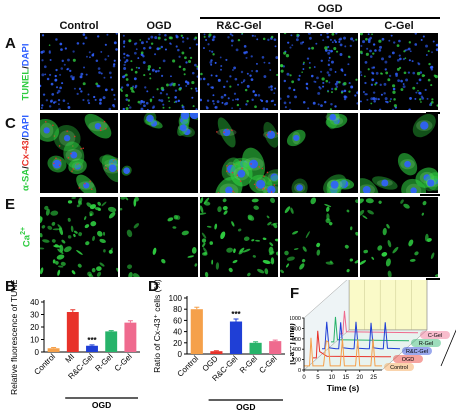 The image size is (456, 418). Describe the element at coordinates (176, 298) in the screenshot. I see `y-tick-label: 100` at that location.